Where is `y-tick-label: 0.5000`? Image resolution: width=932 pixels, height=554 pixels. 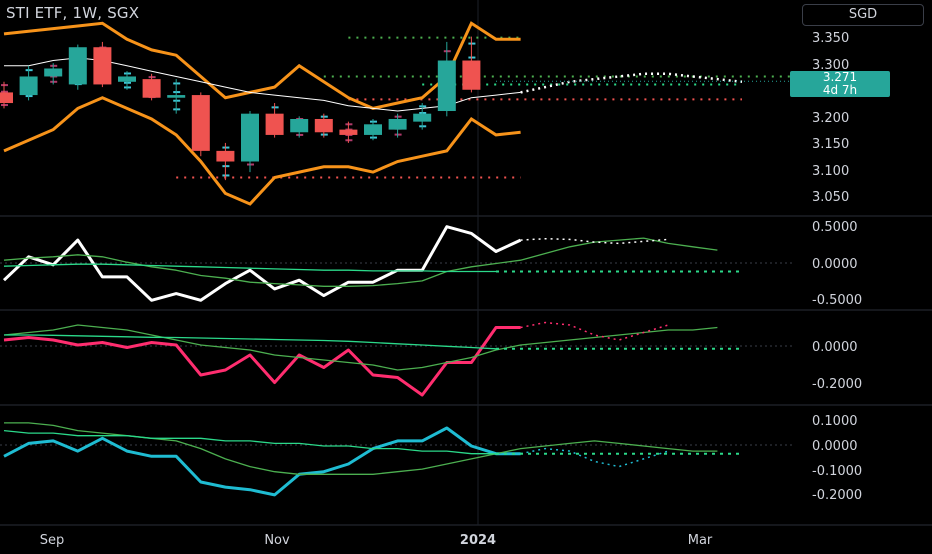
y-tick-label: 0.5000 is located at coordinates (835, 227).